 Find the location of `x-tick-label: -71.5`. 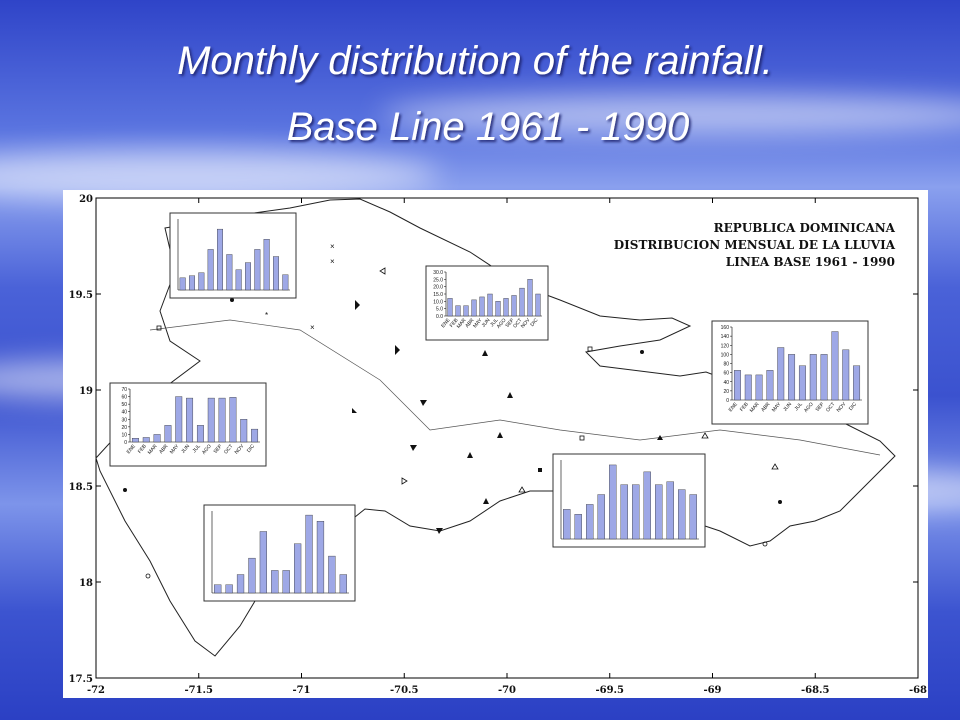

x-tick-label: -71.5 is located at coordinates (198, 690).